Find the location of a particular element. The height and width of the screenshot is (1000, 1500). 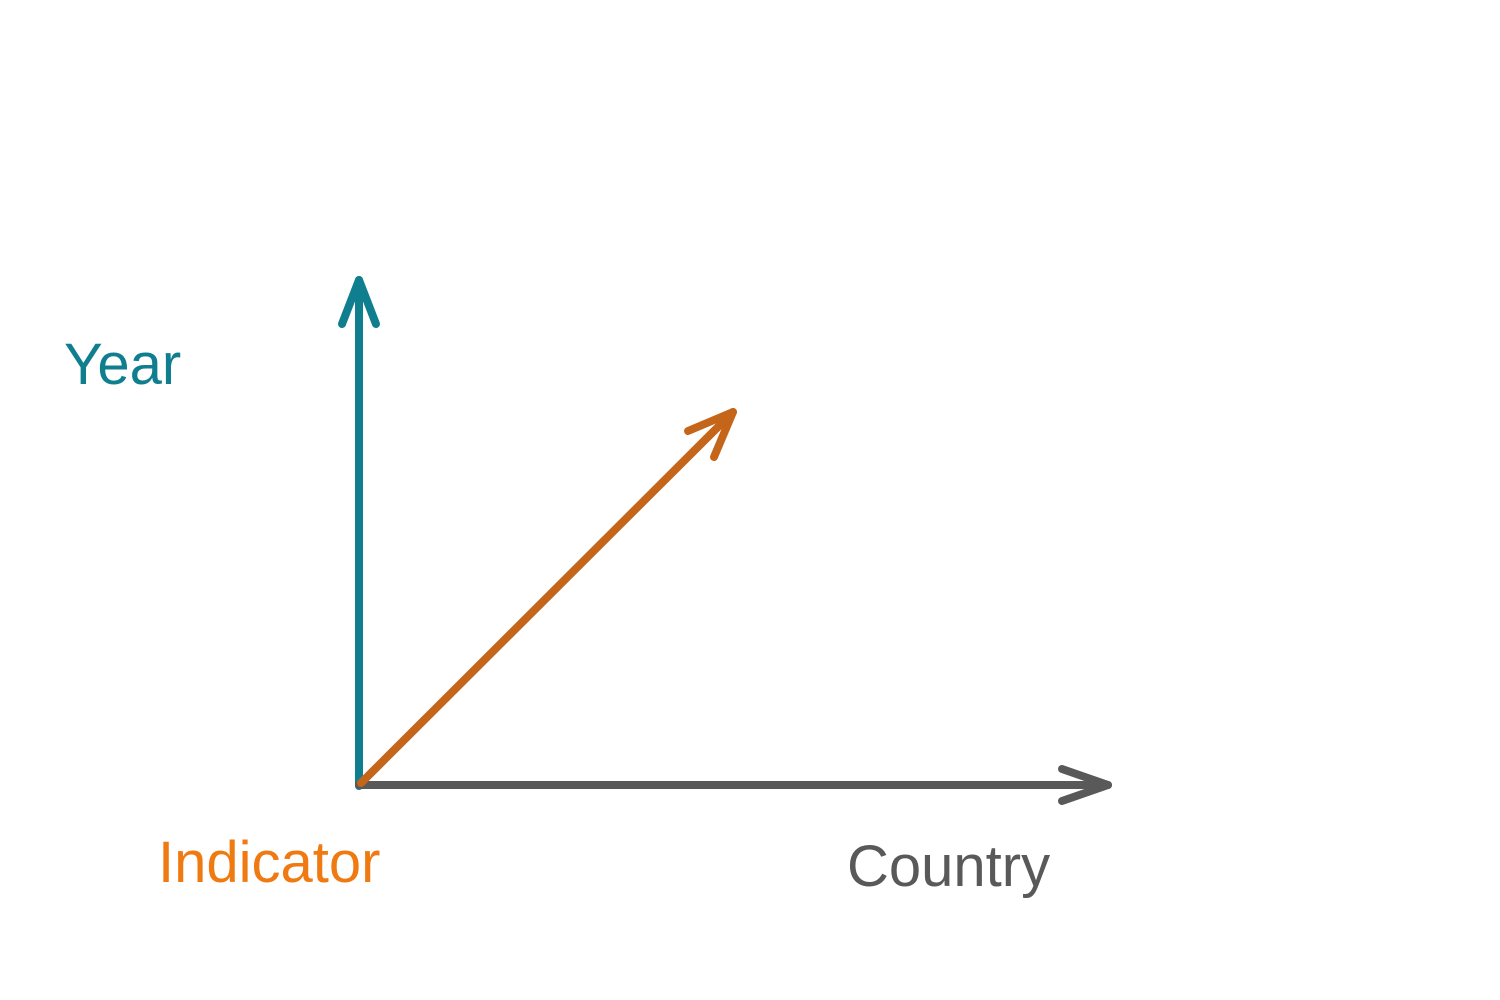

year-axis-arrow is located at coordinates (359, 533).